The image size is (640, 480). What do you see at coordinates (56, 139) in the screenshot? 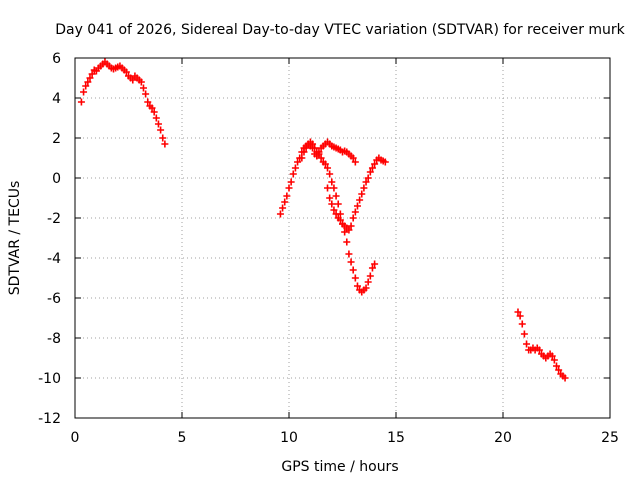
I see `y-tick-label: 2` at bounding box center [56, 139].